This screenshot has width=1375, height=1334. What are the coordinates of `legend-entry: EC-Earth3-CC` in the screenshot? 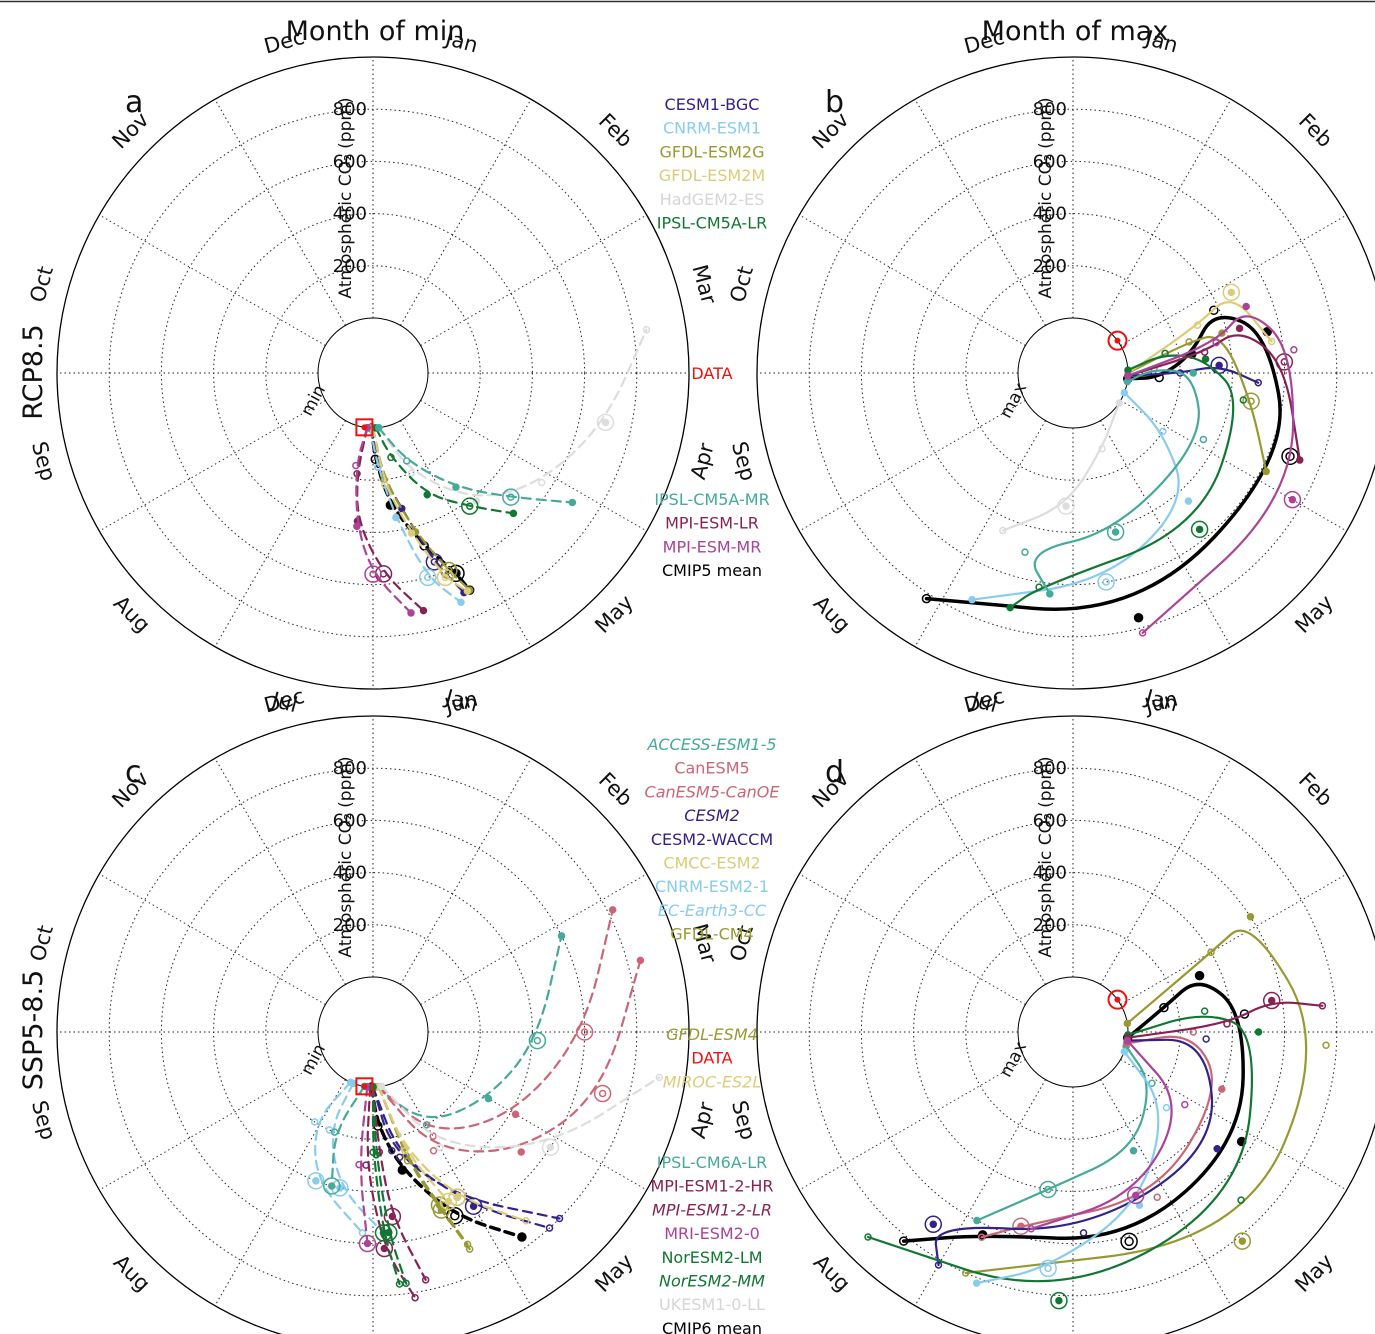 It's located at (712, 910).